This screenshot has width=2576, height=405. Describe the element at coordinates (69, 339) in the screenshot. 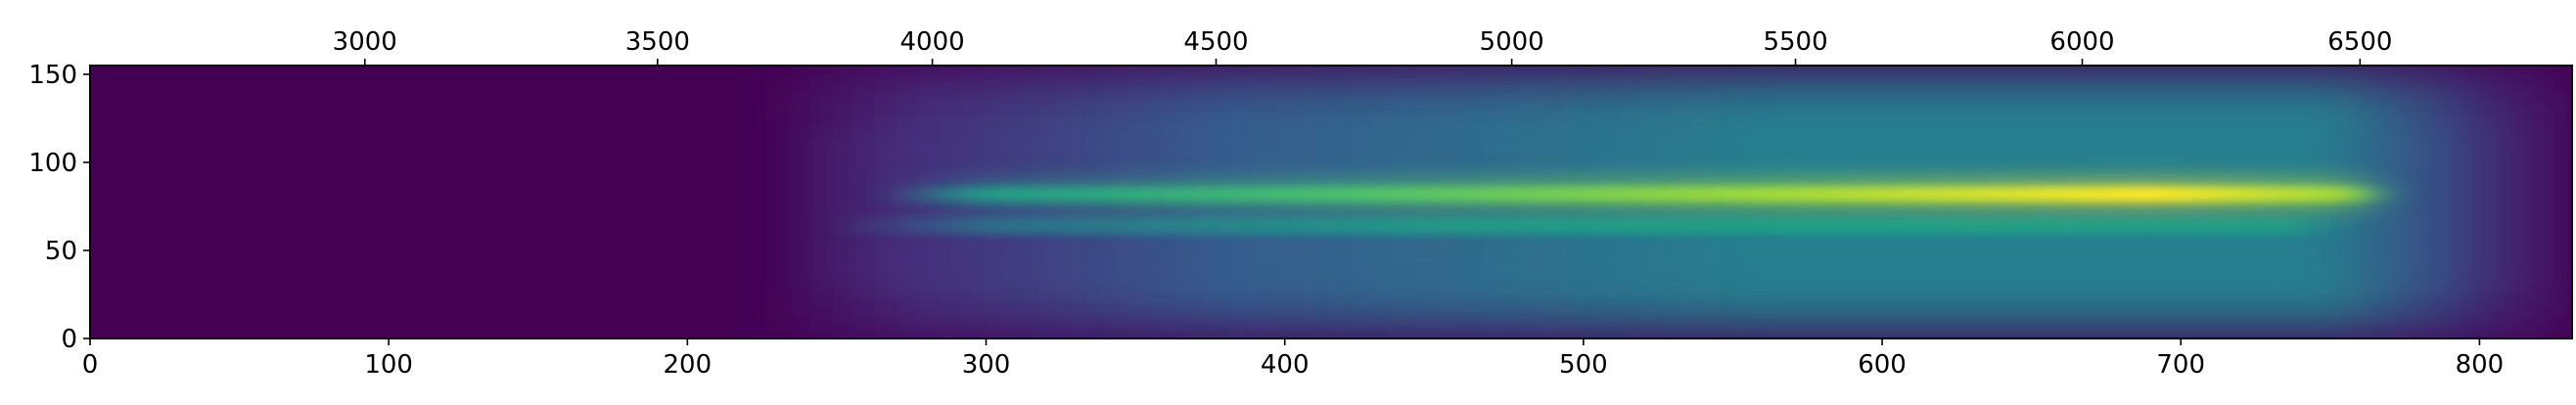

I see `y-tick-label: 0` at that location.